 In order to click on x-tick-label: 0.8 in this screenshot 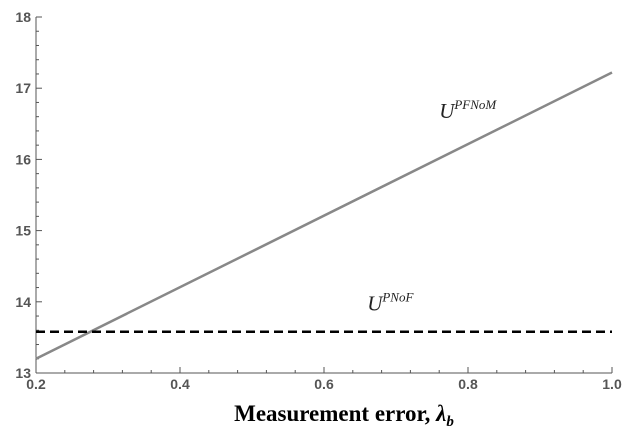, I will do `click(468, 384)`.